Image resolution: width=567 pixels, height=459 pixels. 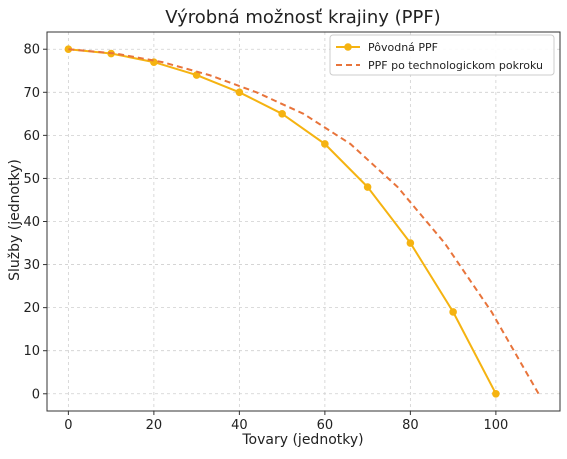 What do you see at coordinates (239, 425) in the screenshot?
I see `x-tick-label: 40` at bounding box center [239, 425].